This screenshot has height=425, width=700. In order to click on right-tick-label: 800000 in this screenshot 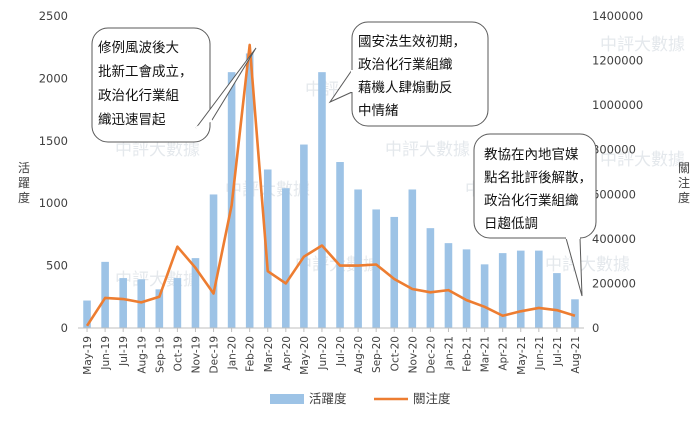, I will do `click(614, 150)`.